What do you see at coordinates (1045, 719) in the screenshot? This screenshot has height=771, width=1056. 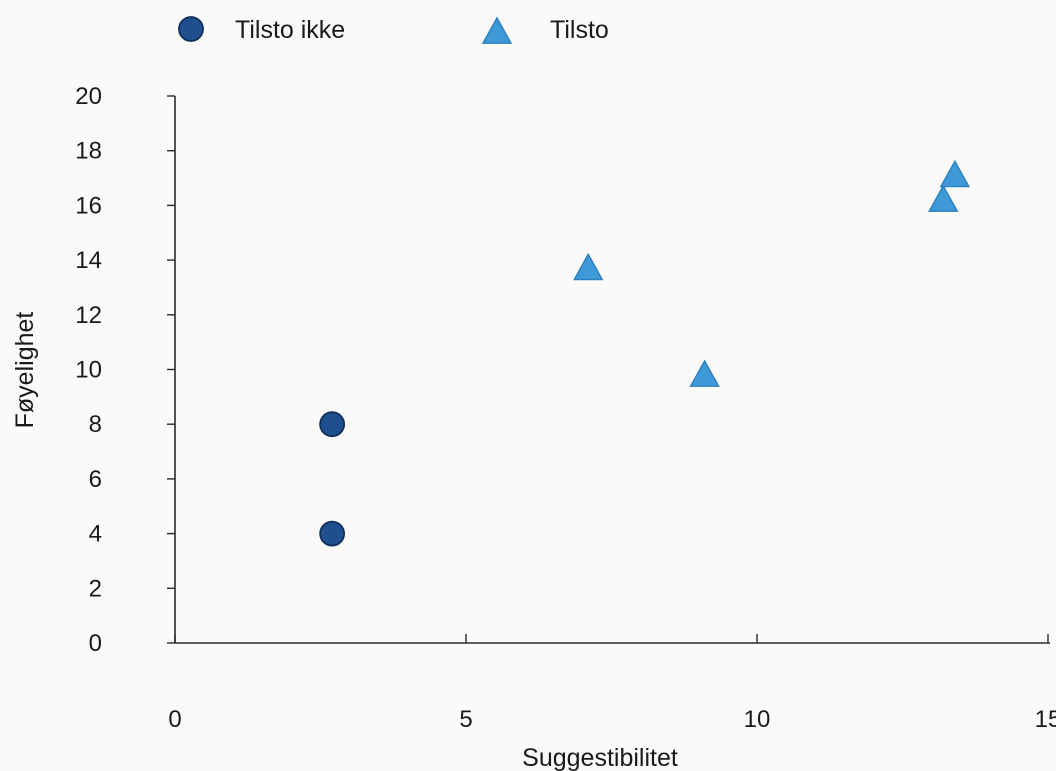 I see `x-tick-label: 15` at bounding box center [1045, 719].